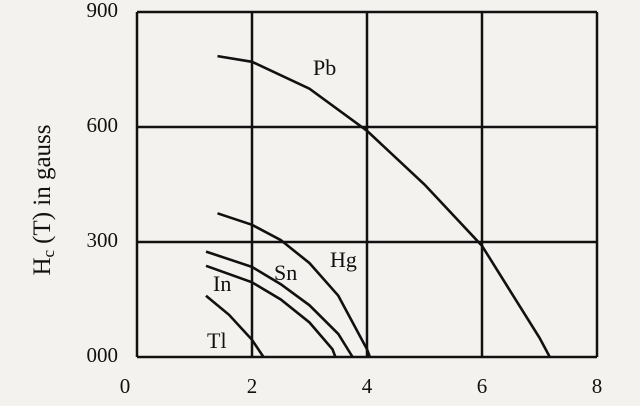  I want to click on y-tick-label: 900, so click(103, 11).